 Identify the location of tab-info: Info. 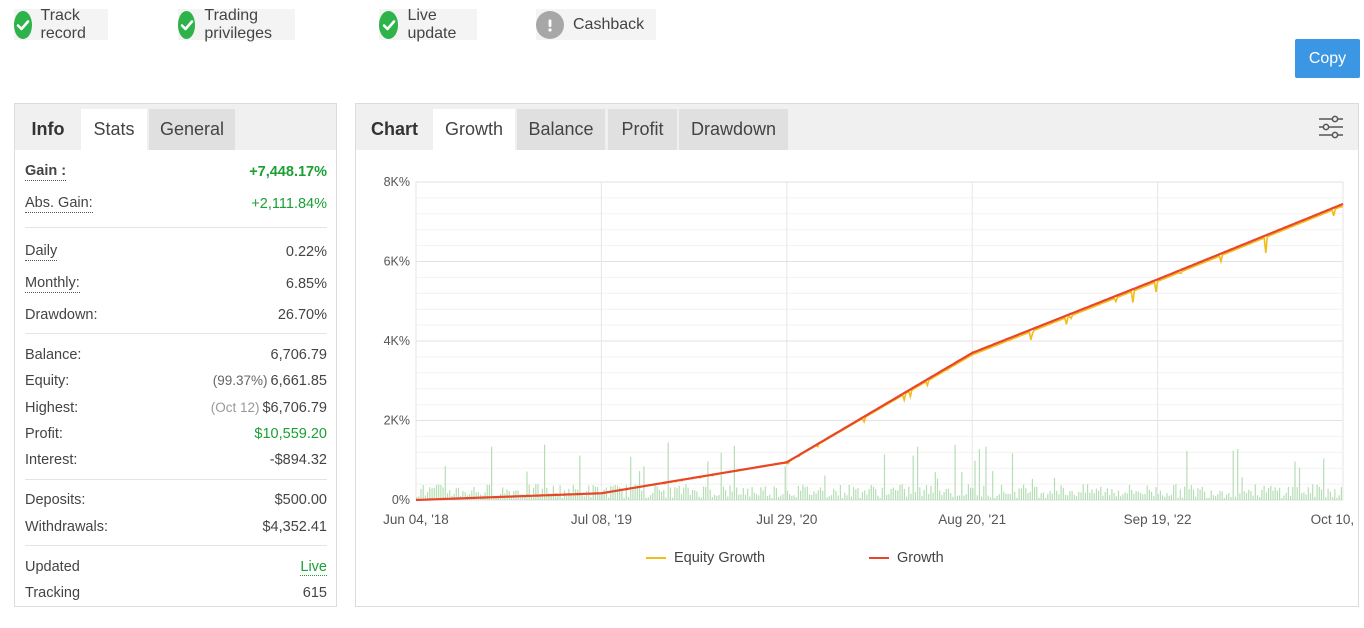
(48, 129).